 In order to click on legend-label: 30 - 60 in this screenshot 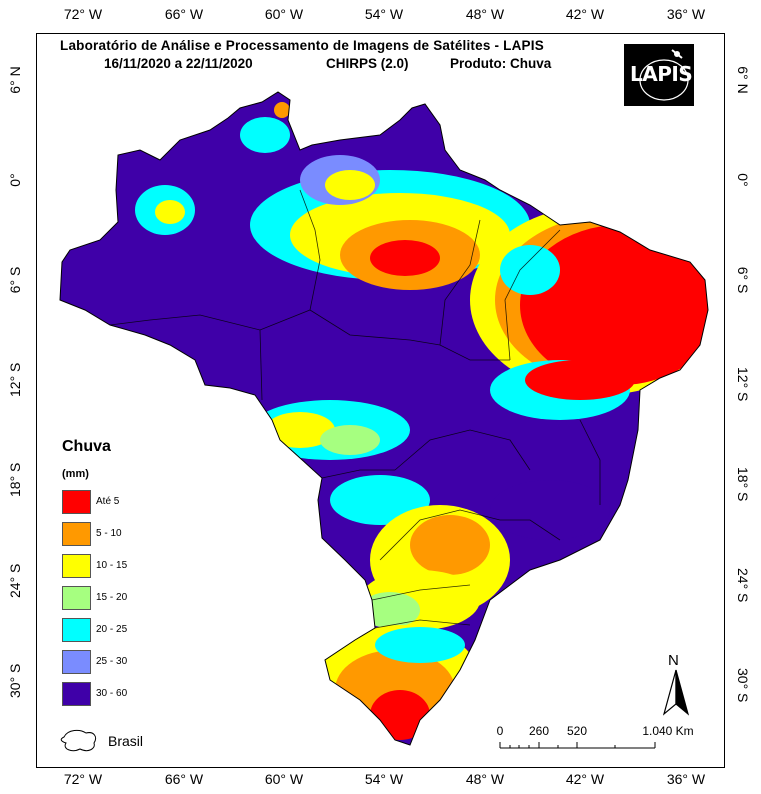, I will do `click(112, 693)`.